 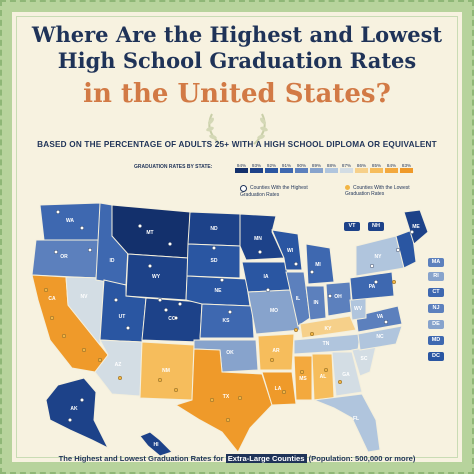 I want to click on state-label-MI: MI, so click(x=318, y=265).